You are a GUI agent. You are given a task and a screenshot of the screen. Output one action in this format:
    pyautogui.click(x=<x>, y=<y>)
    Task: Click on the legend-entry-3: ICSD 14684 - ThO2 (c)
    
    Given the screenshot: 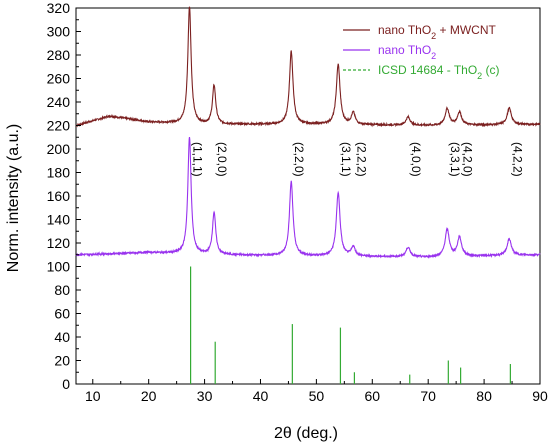 What is the action you would take?
    pyautogui.click(x=439, y=72)
    